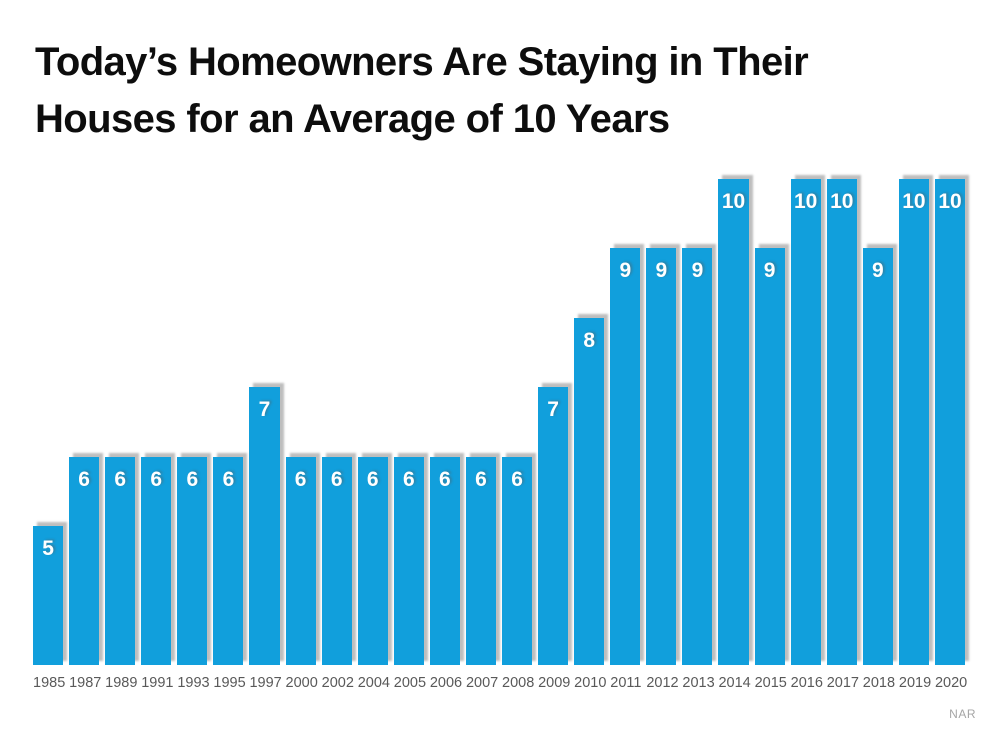 The image size is (1000, 750). What do you see at coordinates (518, 683) in the screenshot?
I see `x-tick-label: 2008` at bounding box center [518, 683].